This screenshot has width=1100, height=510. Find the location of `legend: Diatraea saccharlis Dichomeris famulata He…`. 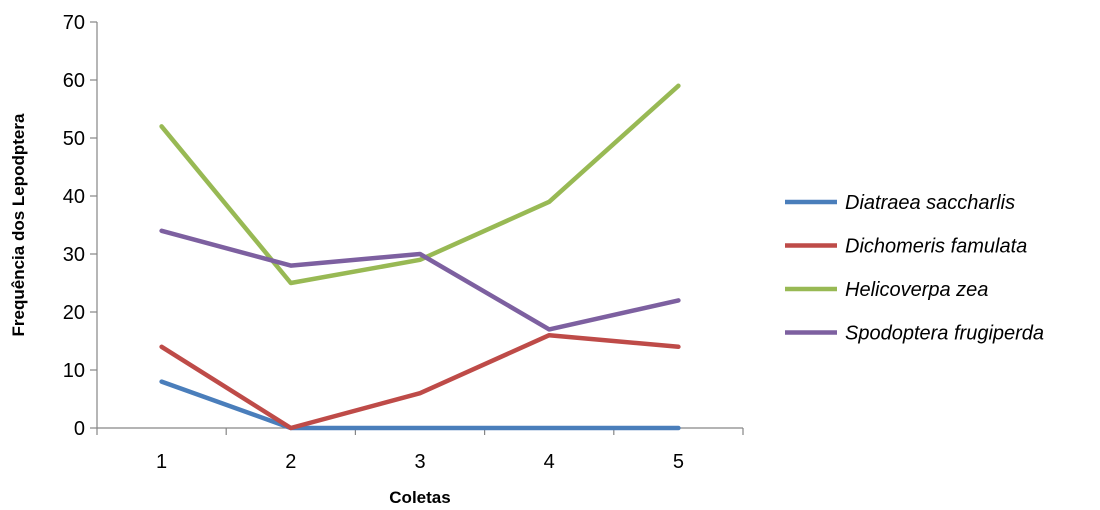

legend: Diatraea saccharlis Dichomeris famulata He… is located at coordinates (914, 268).